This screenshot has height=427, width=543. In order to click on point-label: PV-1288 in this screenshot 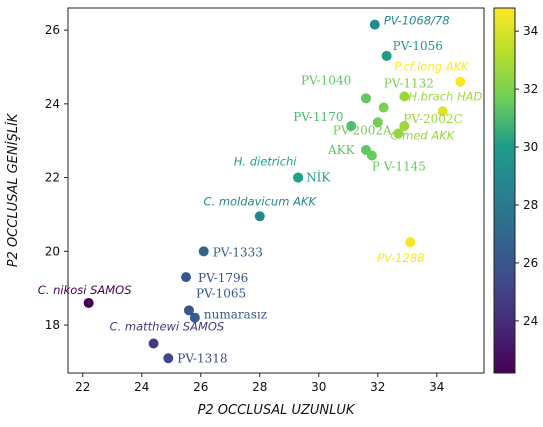, I will do `click(400, 258)`.